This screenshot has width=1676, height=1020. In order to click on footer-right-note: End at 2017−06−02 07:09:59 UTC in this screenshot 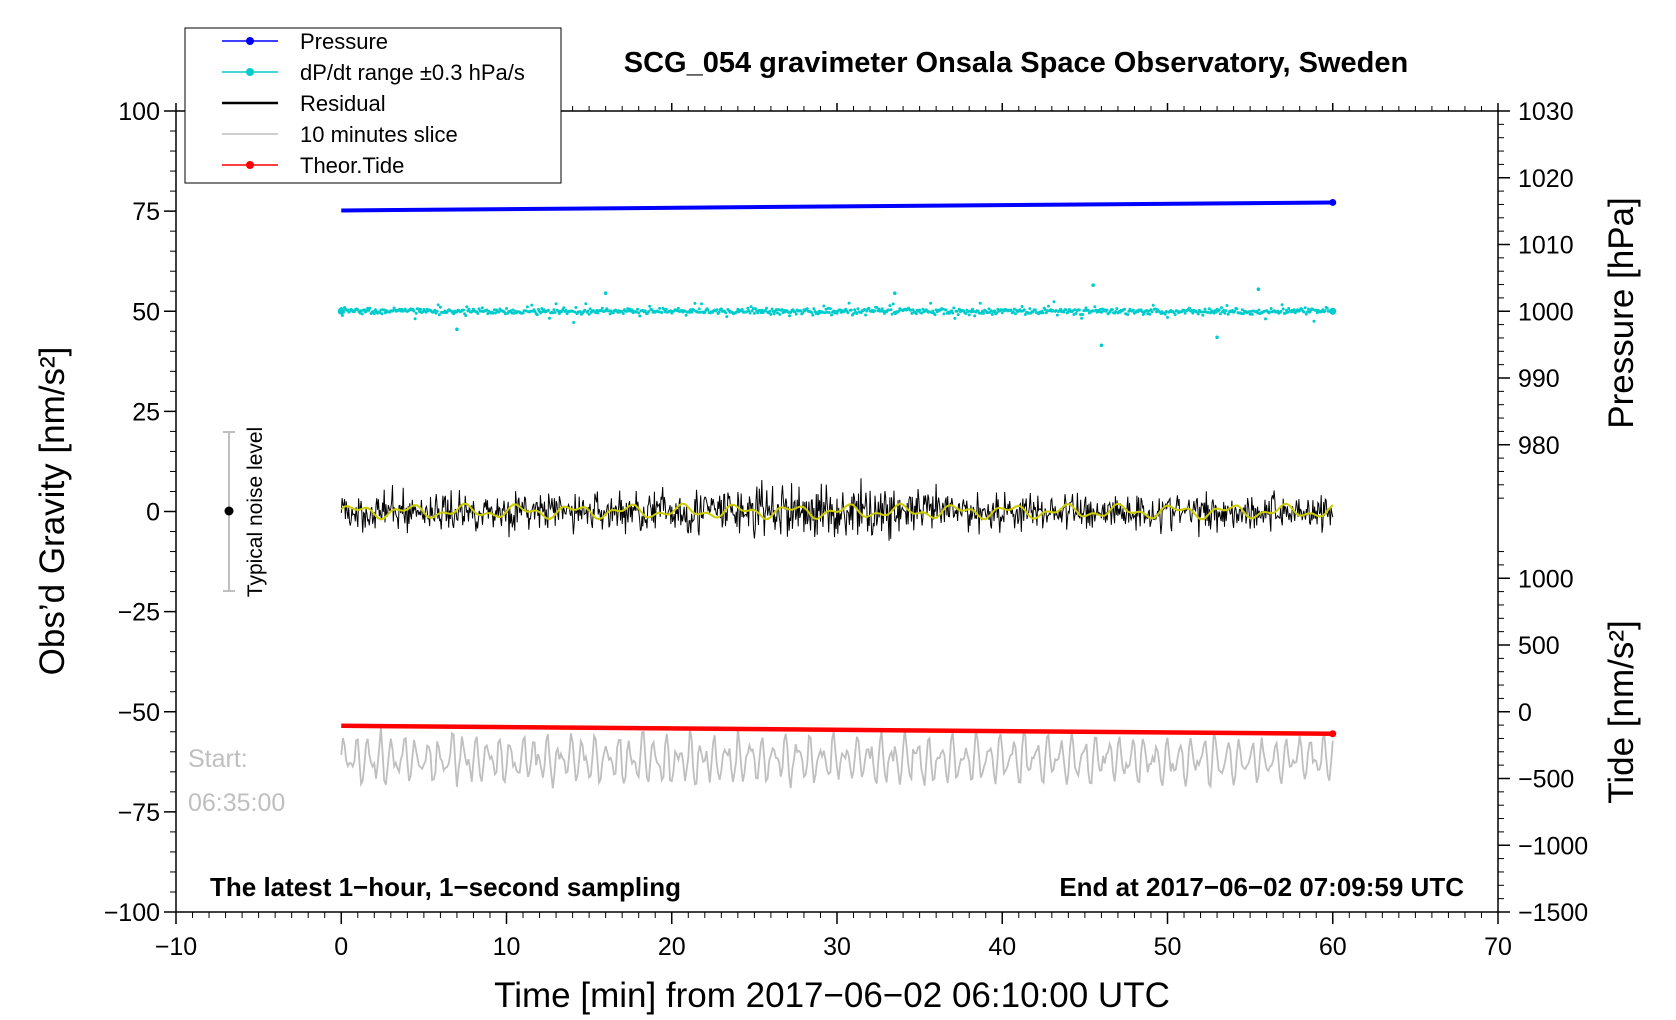, I will do `click(1261, 887)`.